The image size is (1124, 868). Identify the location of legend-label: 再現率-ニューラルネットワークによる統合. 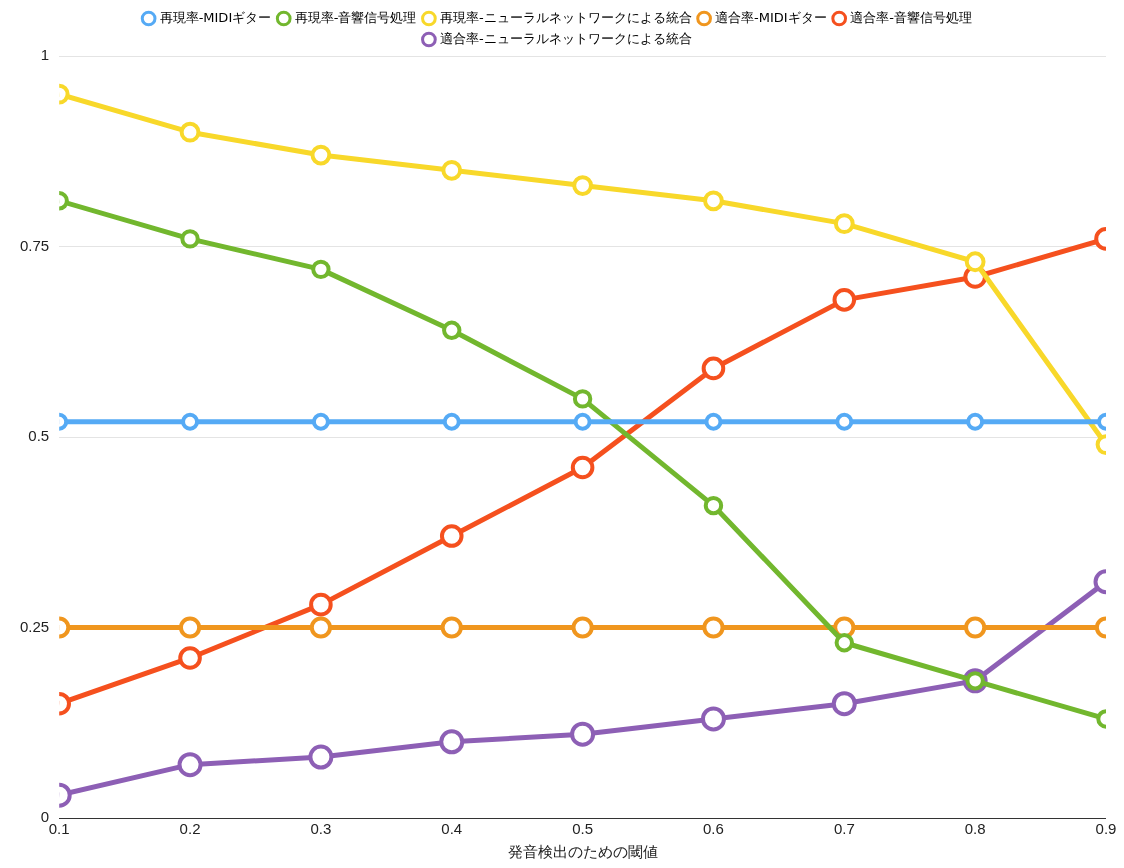
(565, 17).